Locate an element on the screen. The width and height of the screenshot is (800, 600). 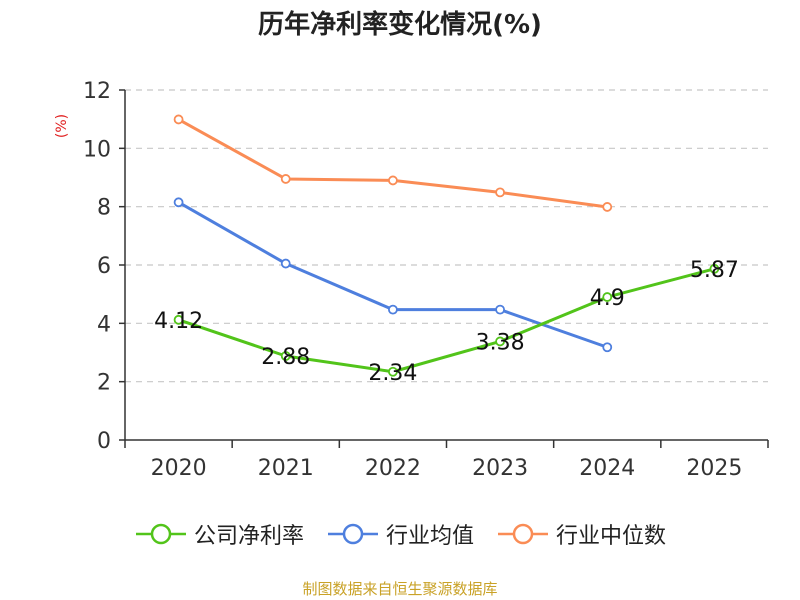
y-tick-label: 10 is located at coordinates (97, 149).